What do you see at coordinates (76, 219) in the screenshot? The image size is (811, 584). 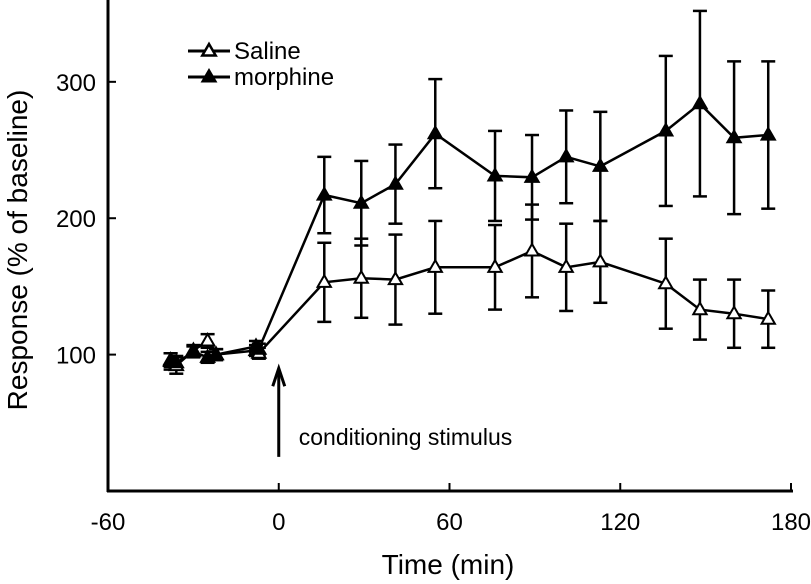 I see `y-tick-label: 200` at bounding box center [76, 219].